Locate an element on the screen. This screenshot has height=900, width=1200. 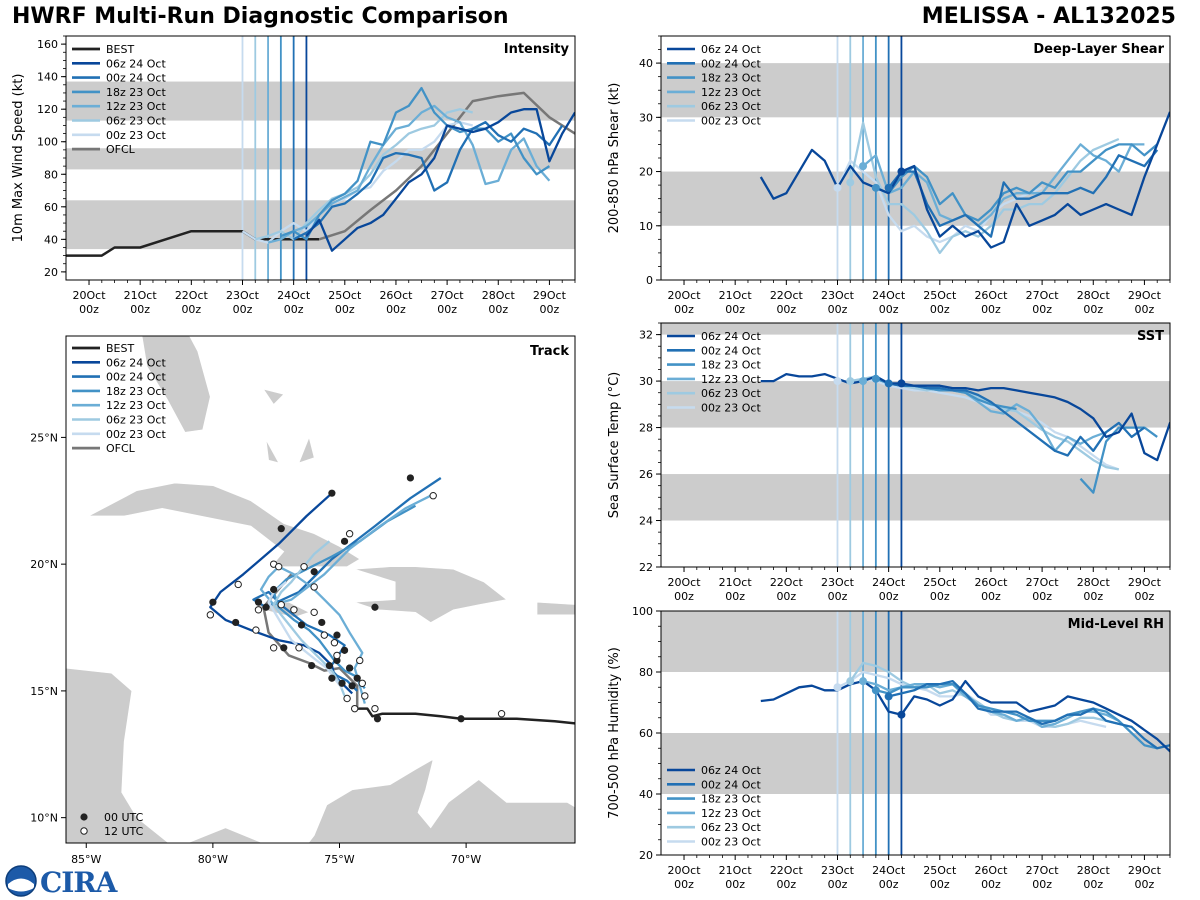
x-tick-label: 26Oct is located at coordinates (991, 582).